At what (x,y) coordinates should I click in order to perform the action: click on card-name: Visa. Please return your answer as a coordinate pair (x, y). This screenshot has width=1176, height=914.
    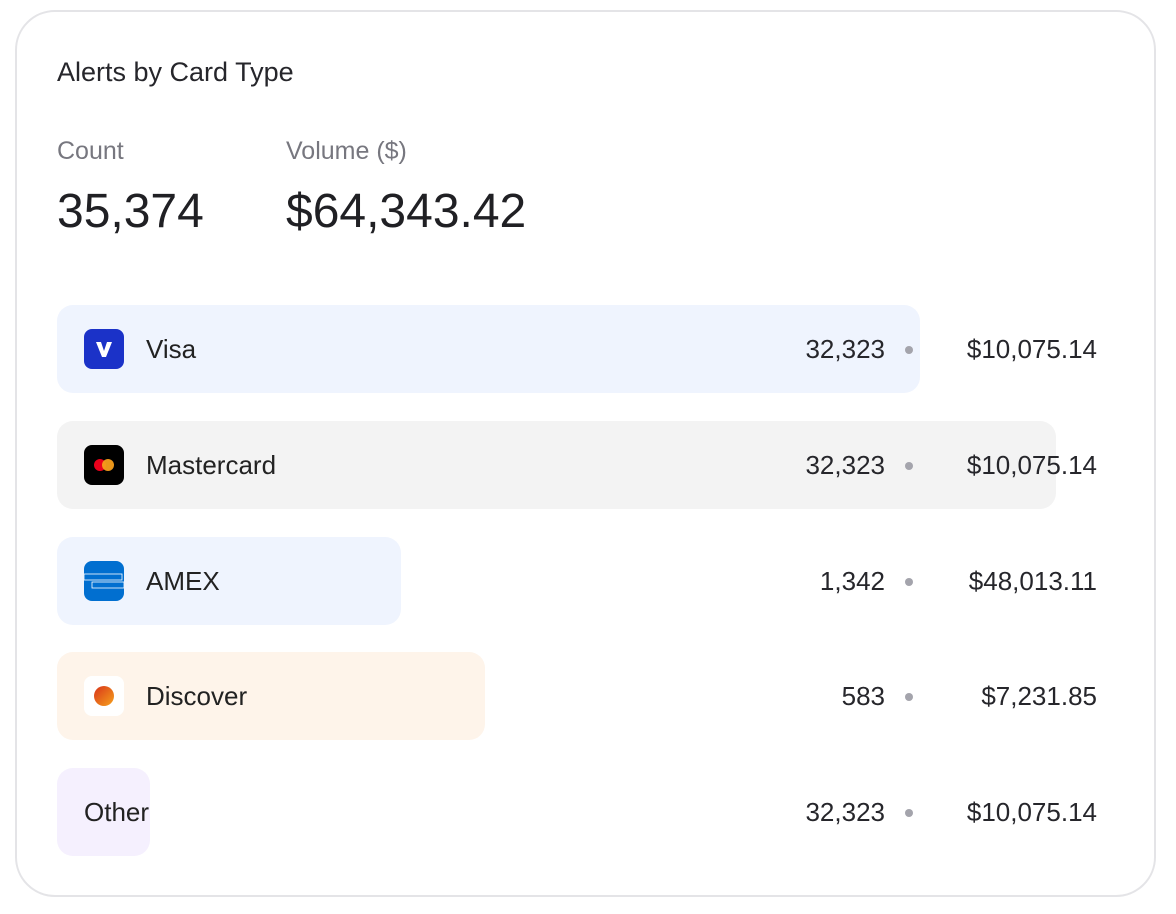
    Looking at the image, I should click on (171, 349).